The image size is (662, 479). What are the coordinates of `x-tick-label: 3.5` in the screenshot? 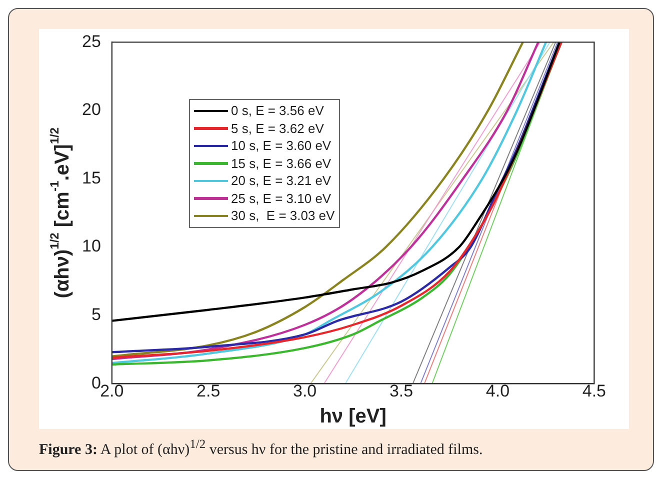 It's located at (401, 390).